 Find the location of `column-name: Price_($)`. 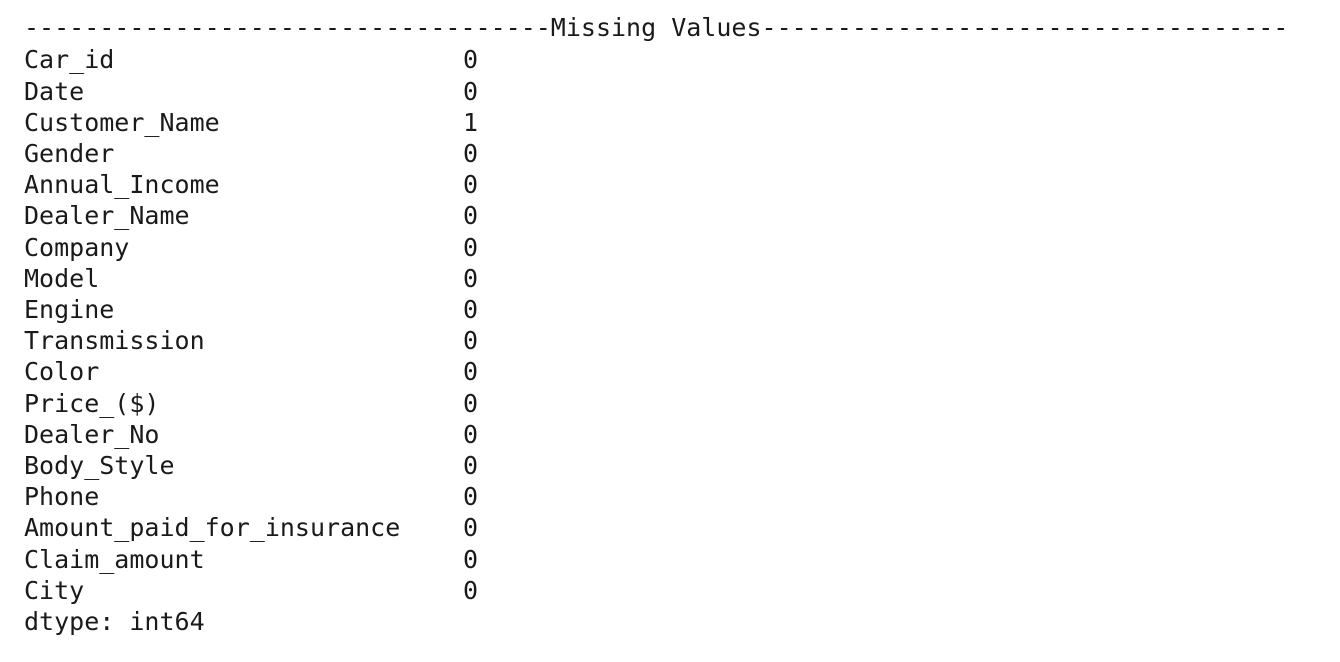

column-name: Price_($) is located at coordinates (92, 403).